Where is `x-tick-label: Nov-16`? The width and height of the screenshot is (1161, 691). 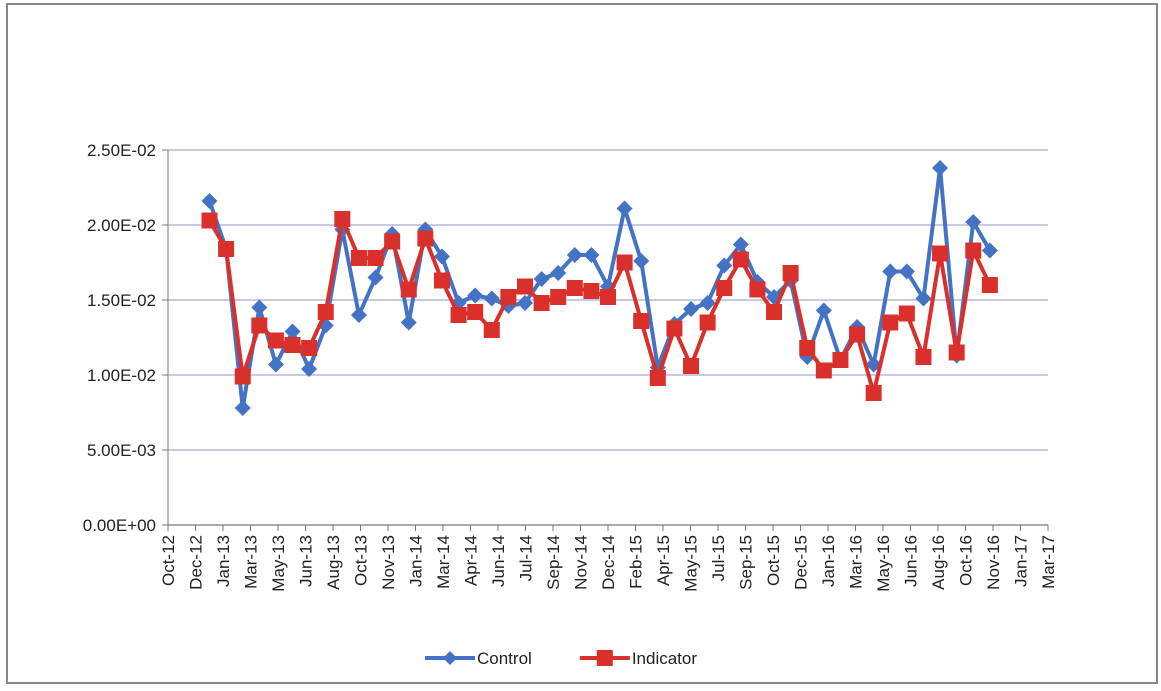
x-tick-label: Nov-16 is located at coordinates (993, 562).